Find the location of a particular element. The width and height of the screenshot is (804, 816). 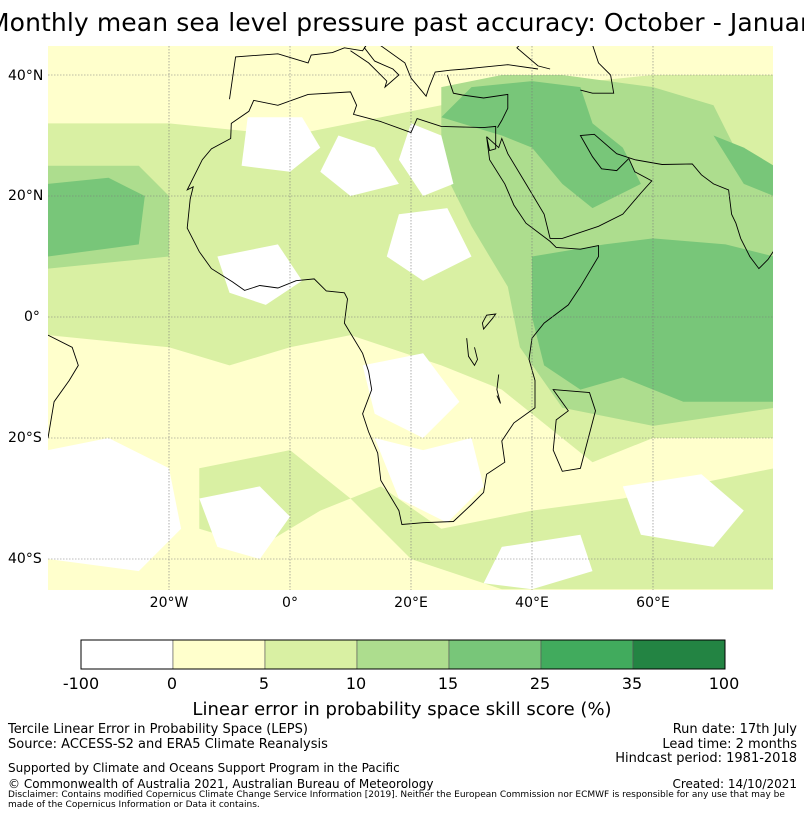

lat-tick-20s: 20°S is located at coordinates (25, 438).